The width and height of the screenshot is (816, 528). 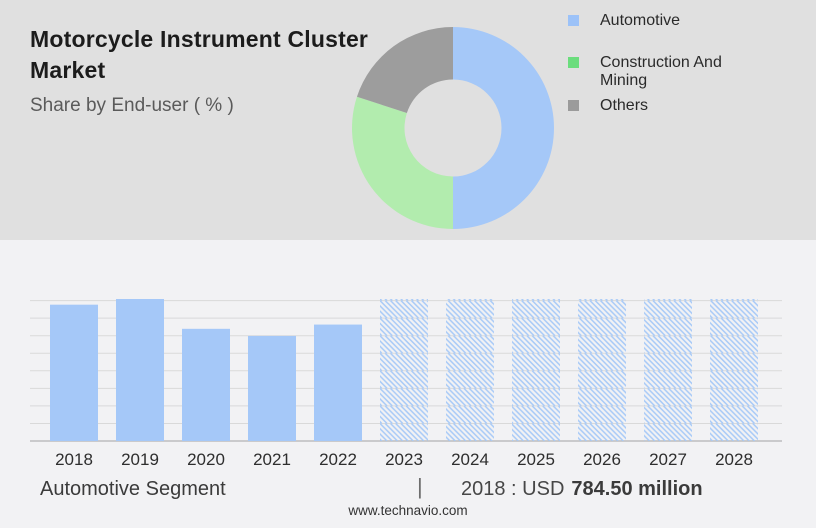 What do you see at coordinates (140, 459) in the screenshot?
I see `x-axis-label-2019: 2019` at bounding box center [140, 459].